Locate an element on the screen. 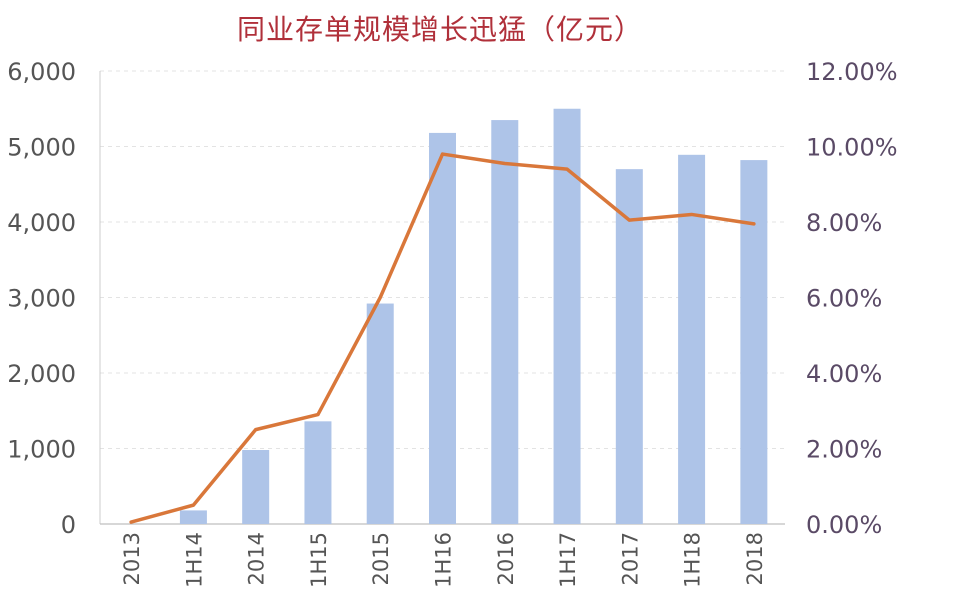 This screenshot has height=614, width=970. y-right-tick-label: 0.00% is located at coordinates (844, 525).